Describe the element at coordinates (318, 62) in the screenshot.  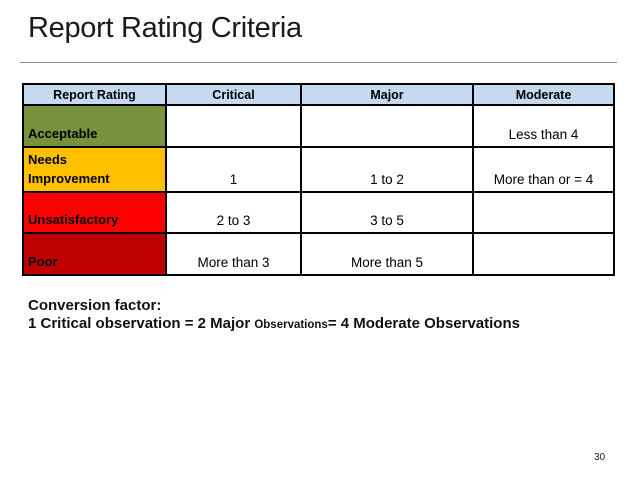
I see `title-divider` at that location.